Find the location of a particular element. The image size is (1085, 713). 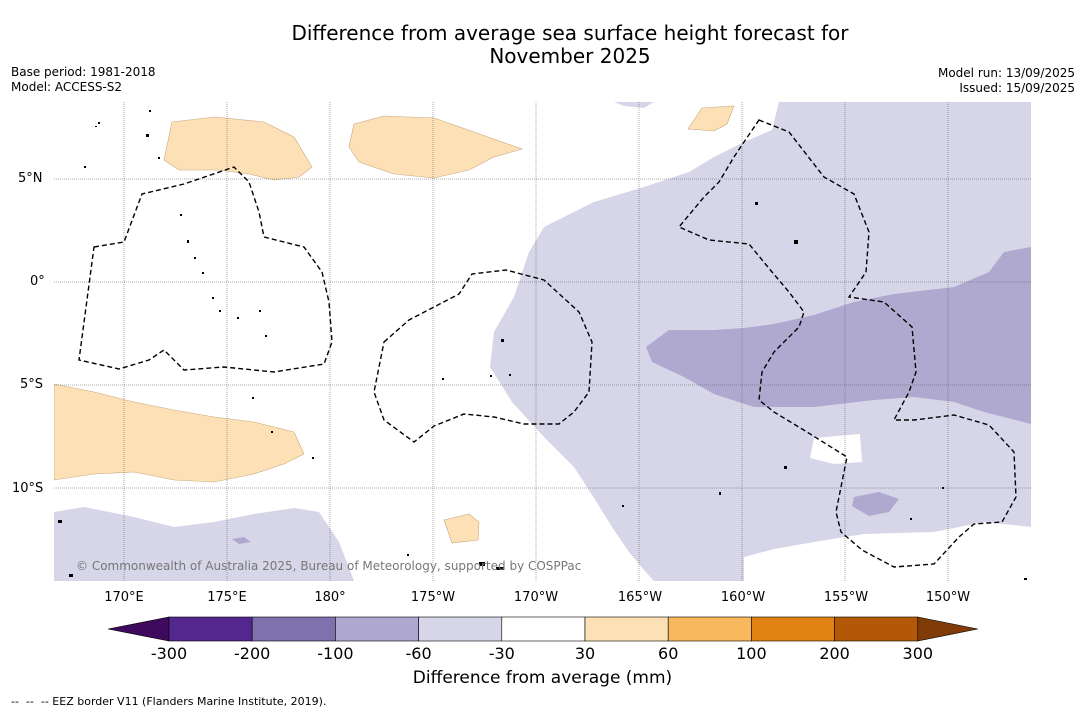

anomaly-region-medium is located at coordinates (838, 335).